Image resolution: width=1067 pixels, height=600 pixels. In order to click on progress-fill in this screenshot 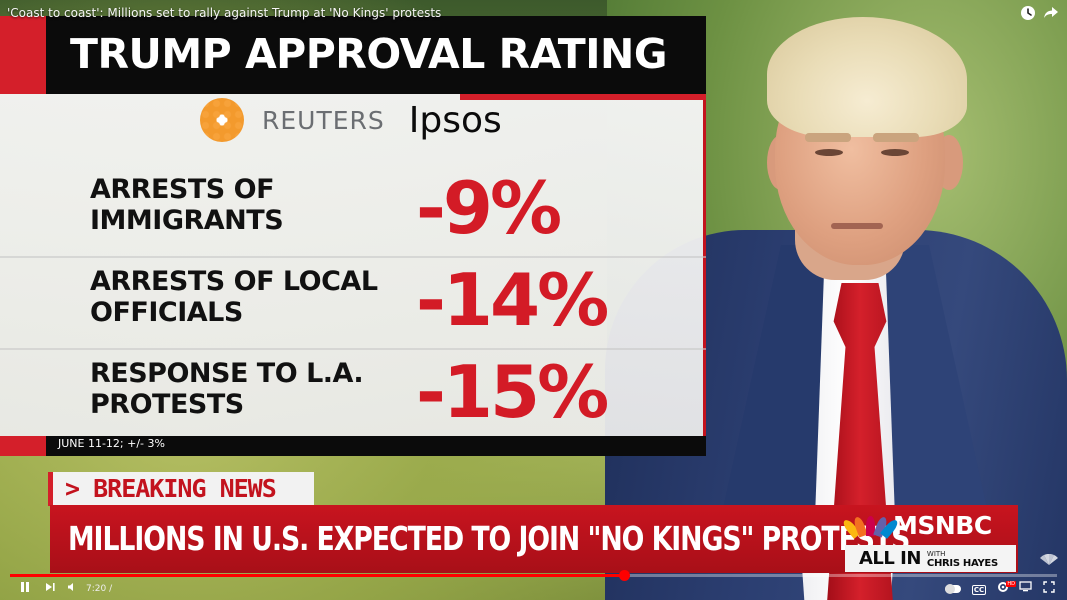, I will do `click(317, 575)`.